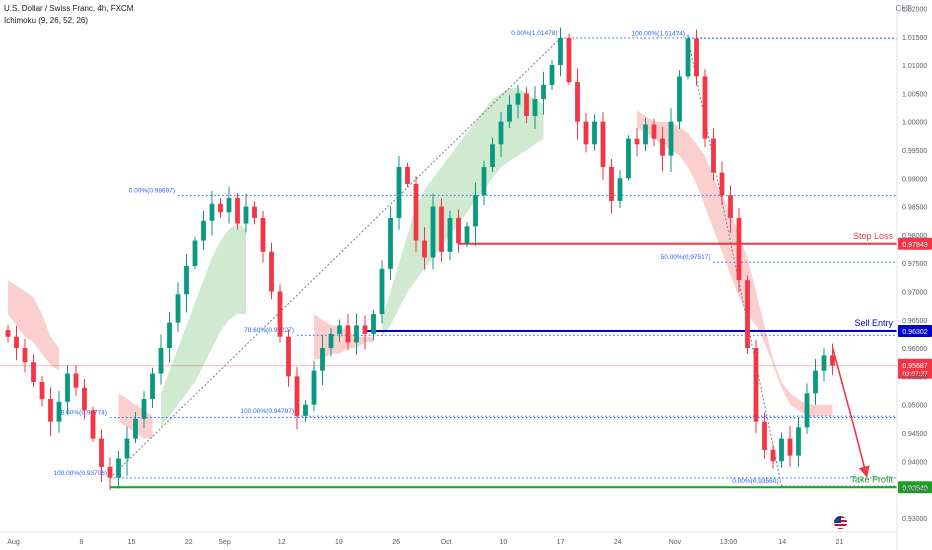 This screenshot has height=550, width=932. What do you see at coordinates (82, 412) in the screenshot?
I see `fib-level-label-5: 78.60%(0.94774)` at bounding box center [82, 412].